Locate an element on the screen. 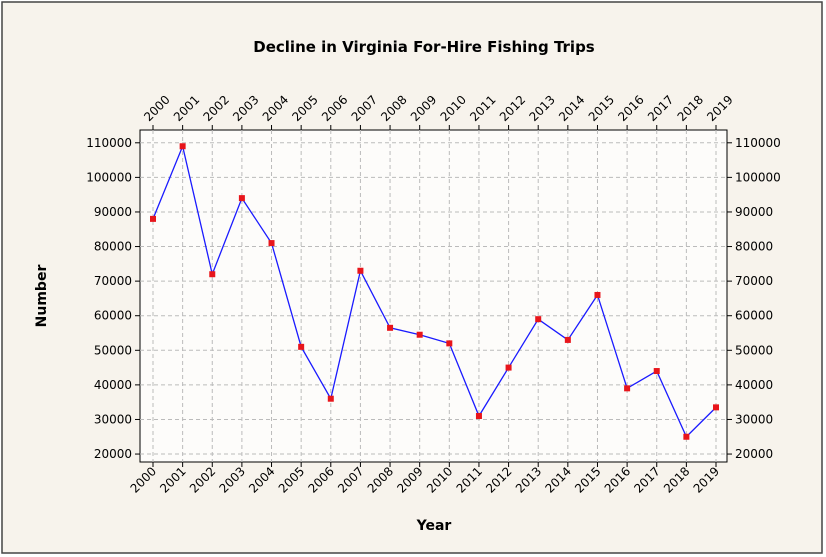  y2-tick-label: 50000 is located at coordinates (754, 350).